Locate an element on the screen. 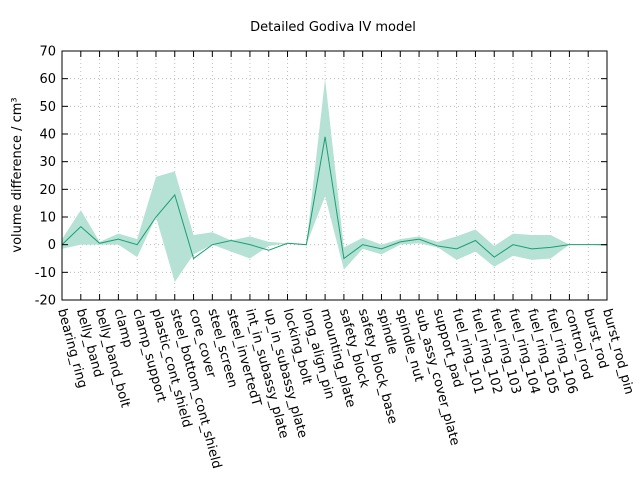  y-tick-label: 20 is located at coordinates (47, 190).